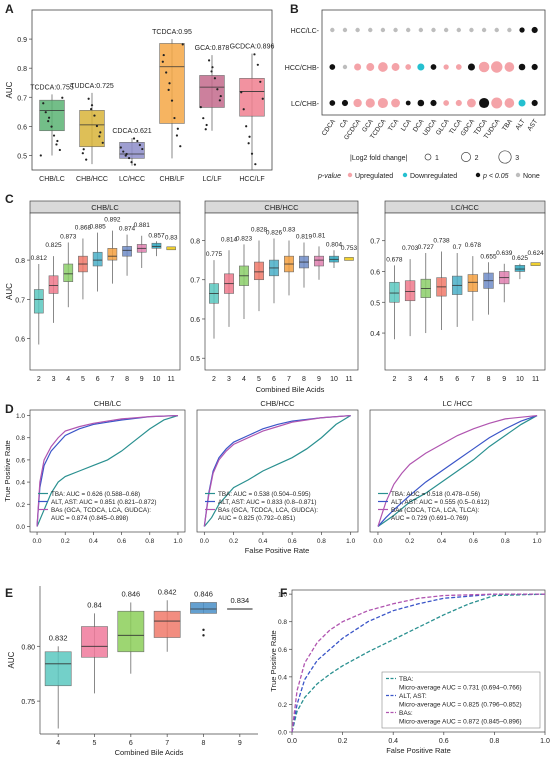 The width and height of the screenshot is (550, 758). What do you see at coordinates (329, 128) in the screenshot?
I see `panel-b-col-label: CDCA` at bounding box center [329, 128].